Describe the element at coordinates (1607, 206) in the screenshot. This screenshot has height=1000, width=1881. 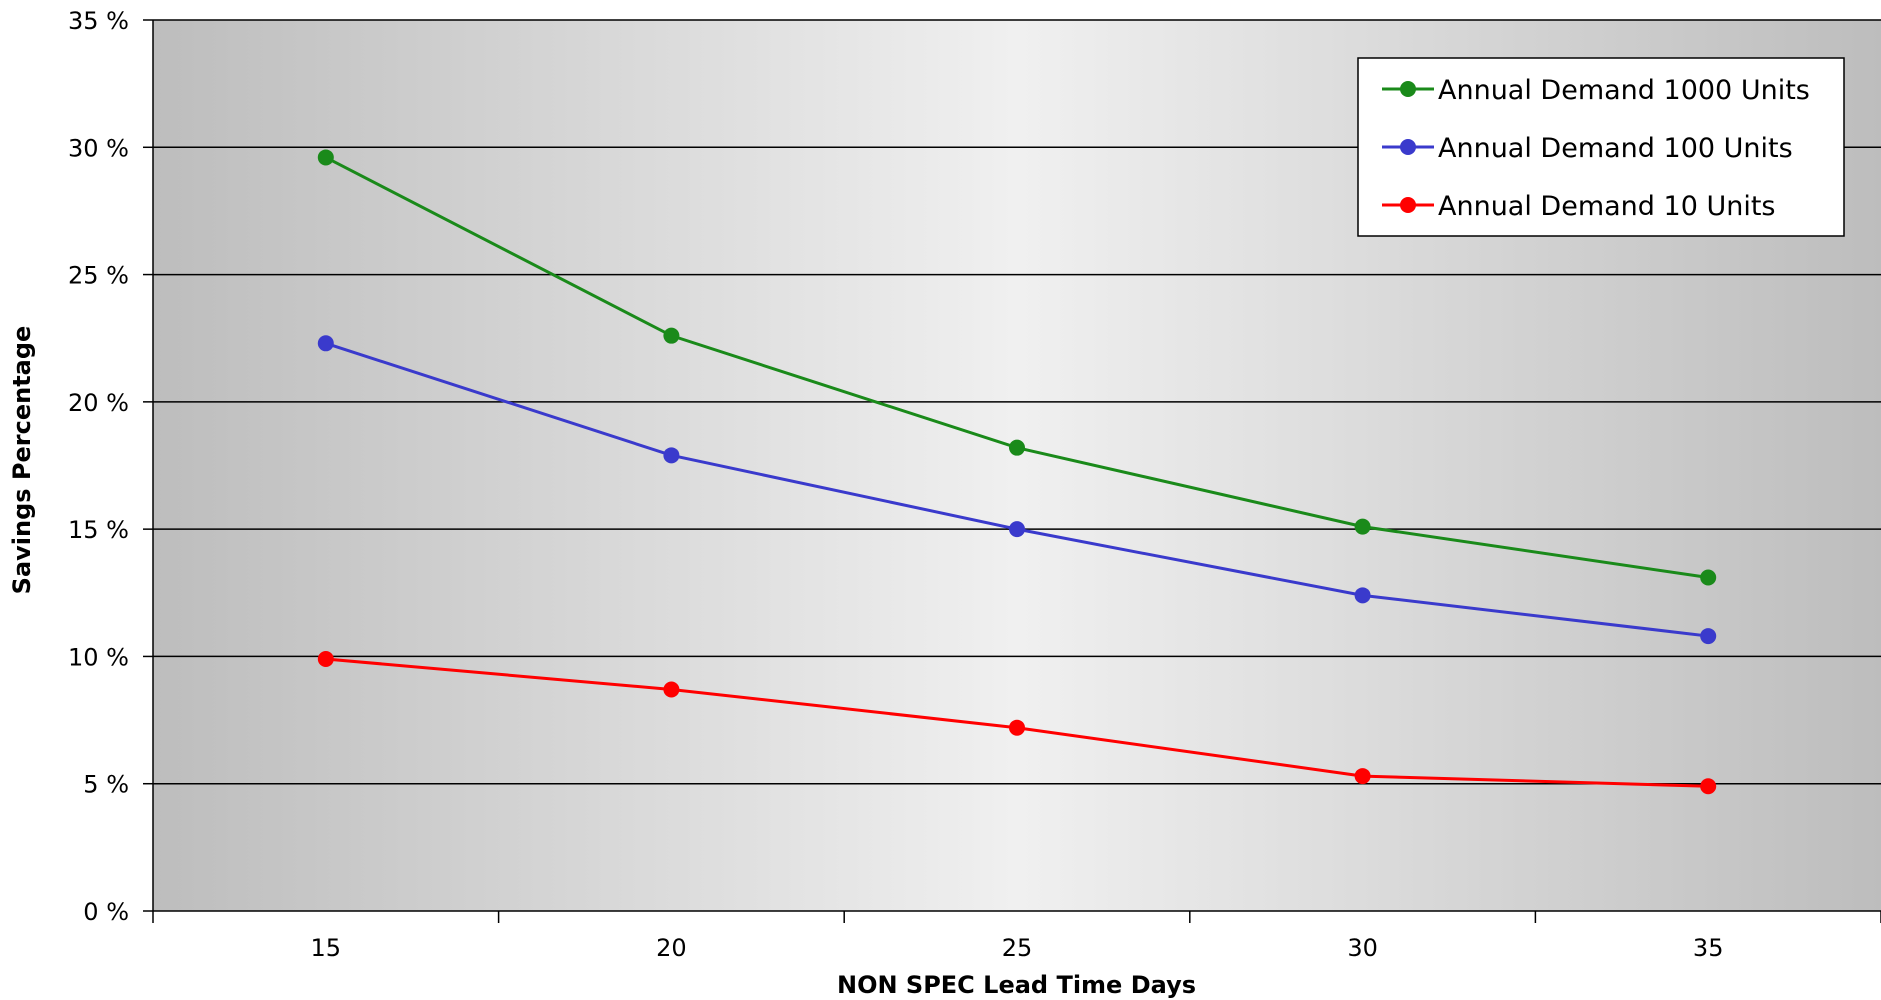
I see `legend-label: Annual Demand 10 Units` at that location.